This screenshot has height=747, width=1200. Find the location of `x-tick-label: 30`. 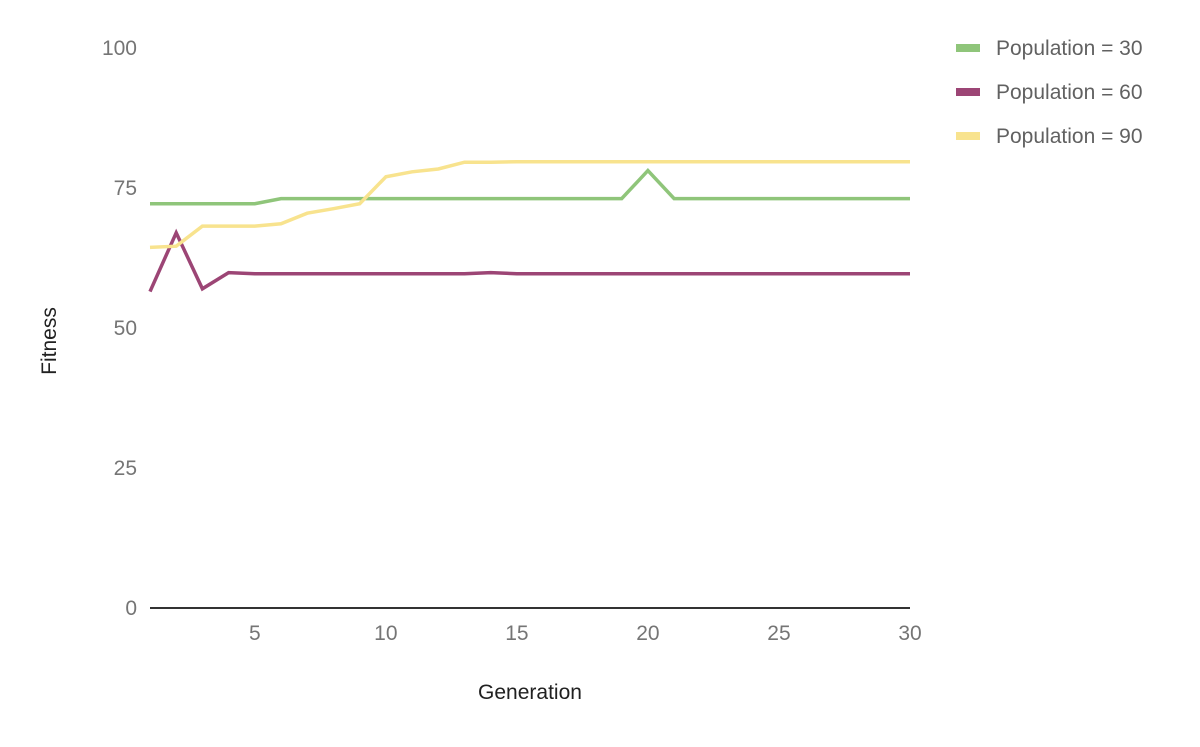

x-tick-label: 30 is located at coordinates (909, 633).